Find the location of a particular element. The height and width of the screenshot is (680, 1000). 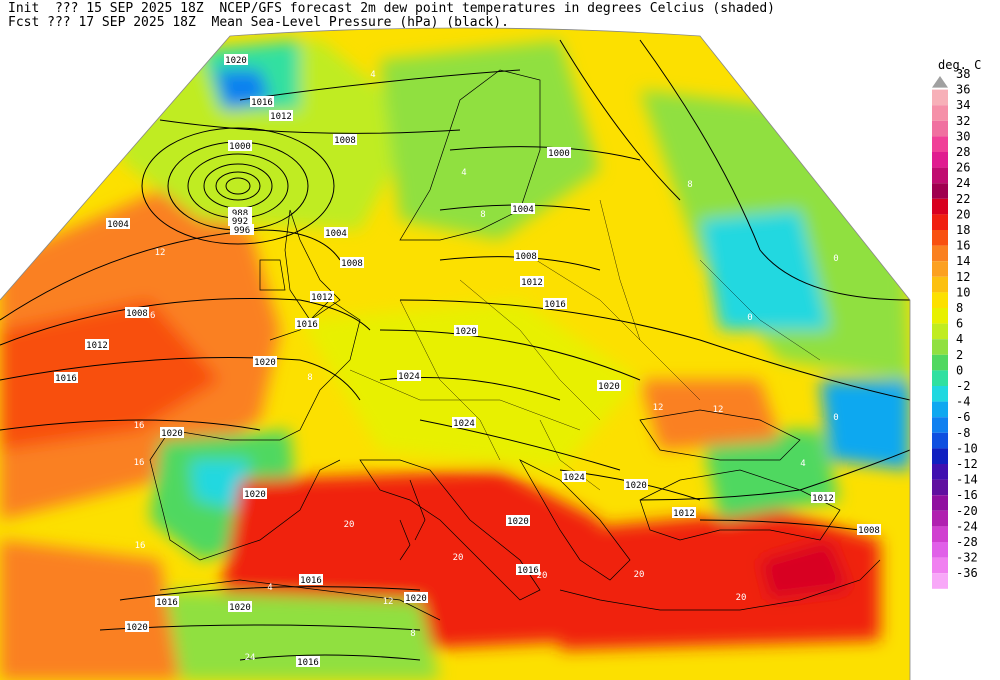

legend-top-arrow is located at coordinates (940, 82).